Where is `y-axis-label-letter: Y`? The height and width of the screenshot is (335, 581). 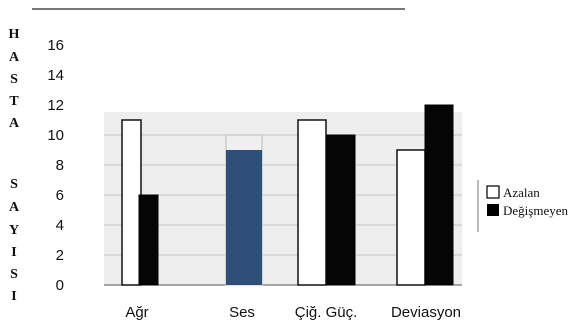 y-axis-label-letter: Y is located at coordinates (14, 230).